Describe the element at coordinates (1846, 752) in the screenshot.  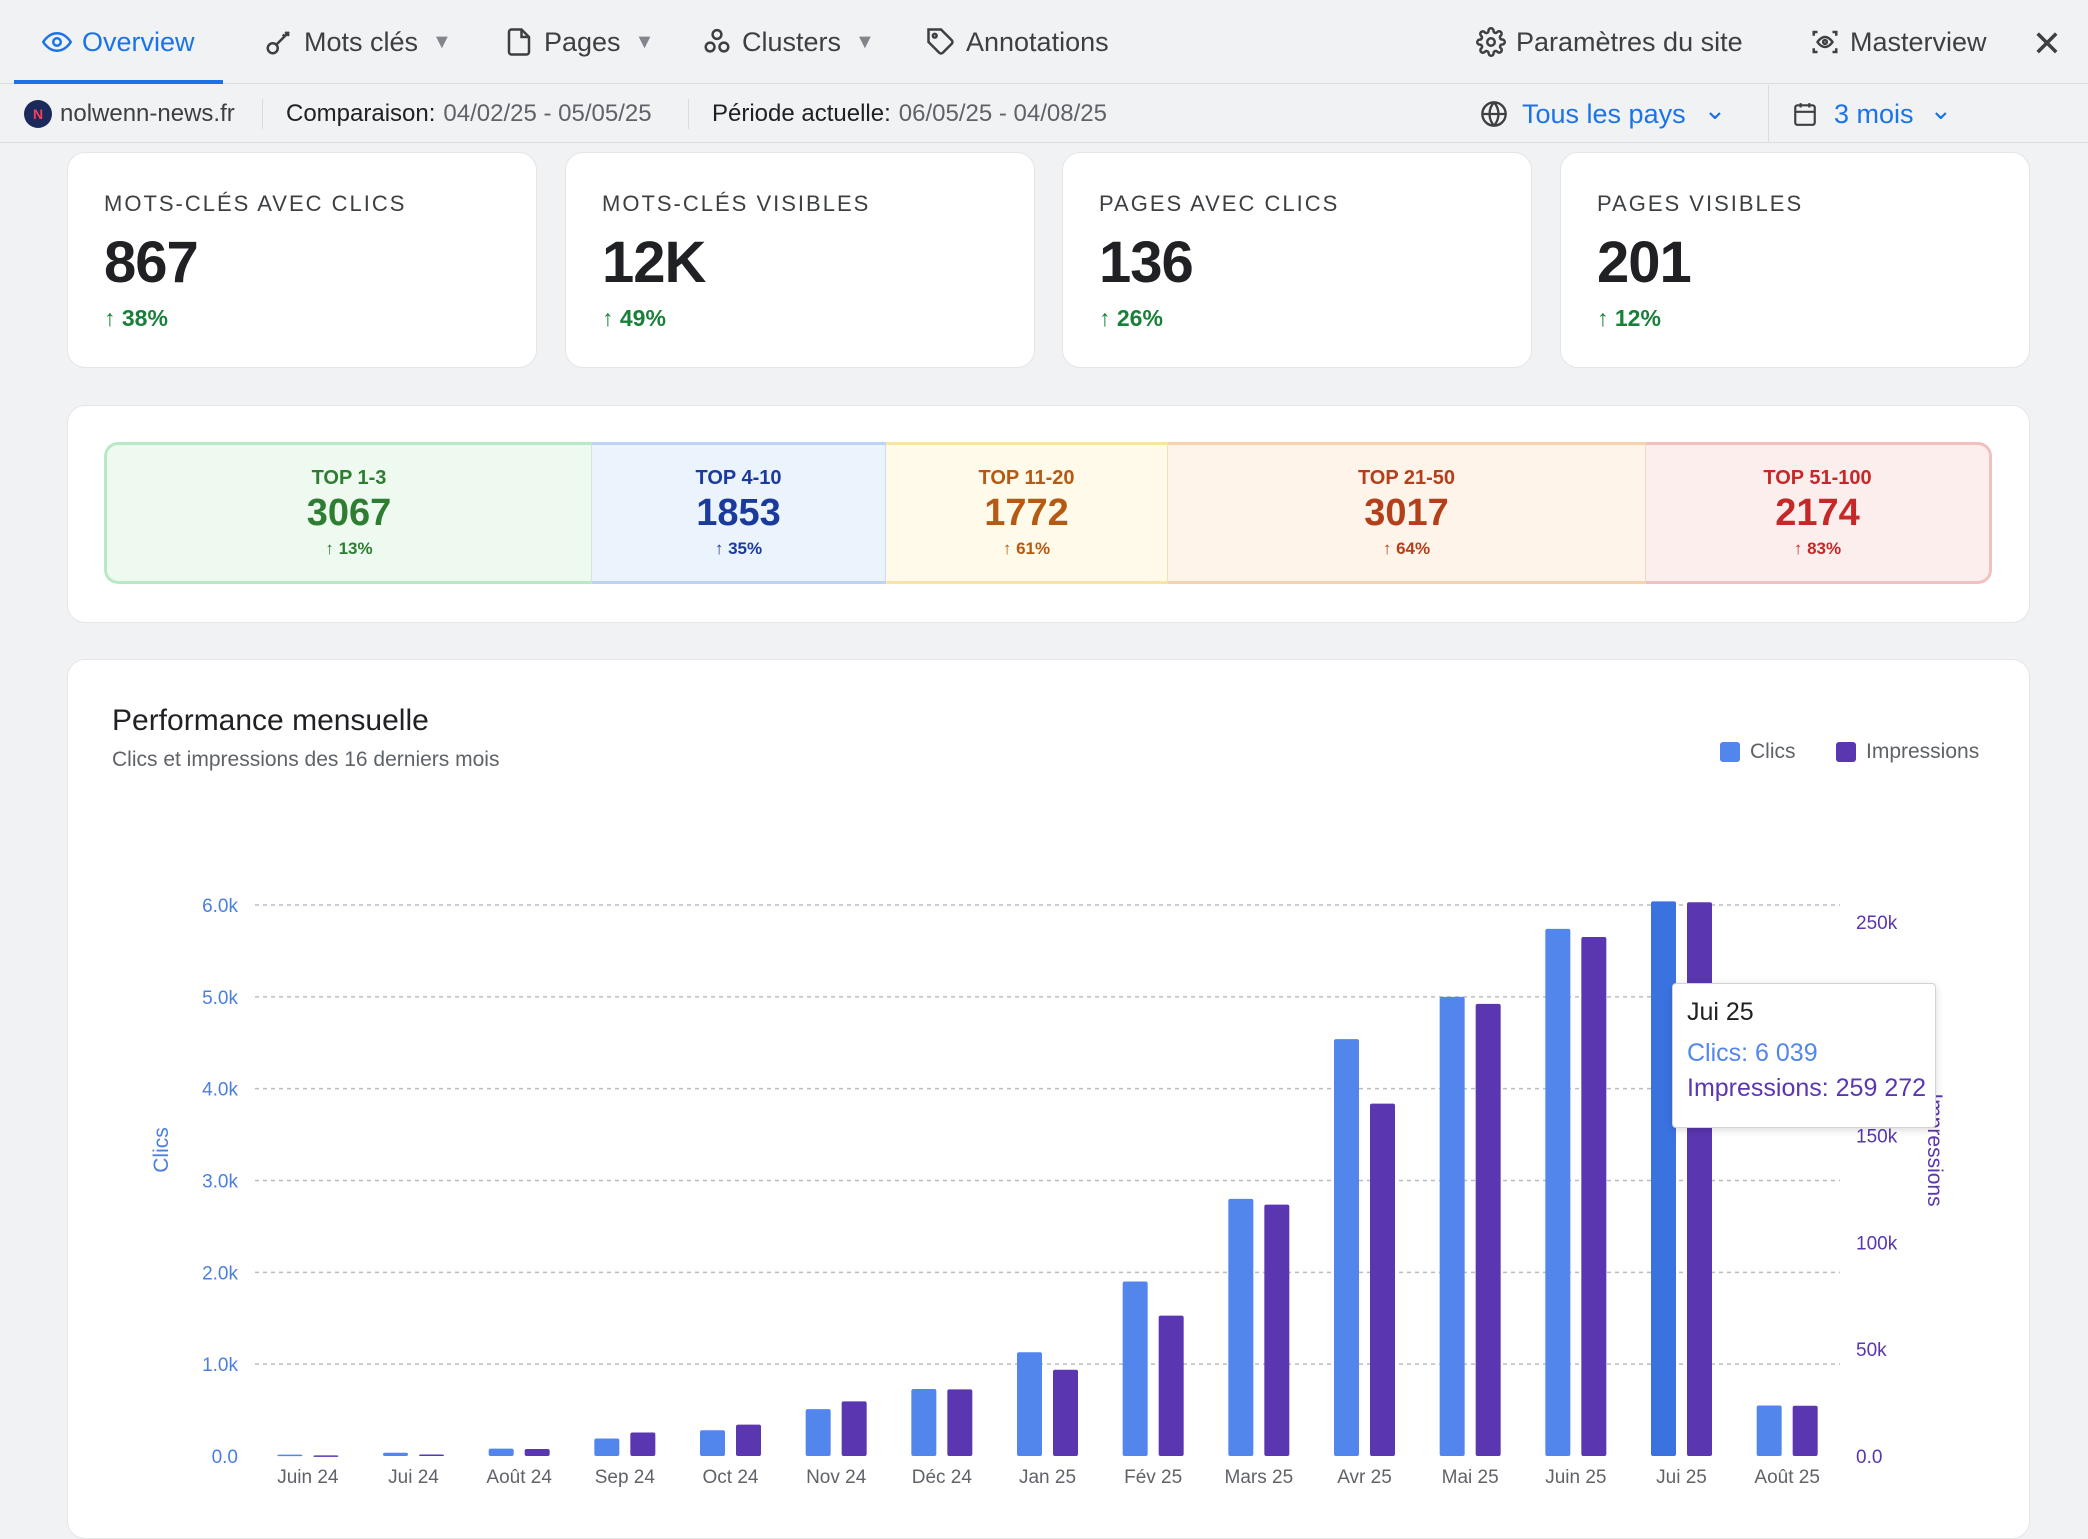
I see `legend-swatch` at that location.